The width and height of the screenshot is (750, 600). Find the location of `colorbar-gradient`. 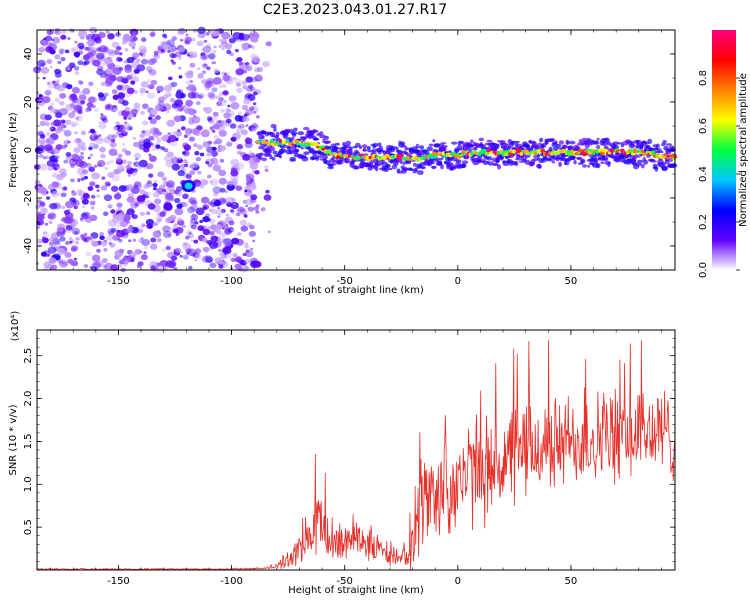

colorbar-gradient is located at coordinates (724, 150).